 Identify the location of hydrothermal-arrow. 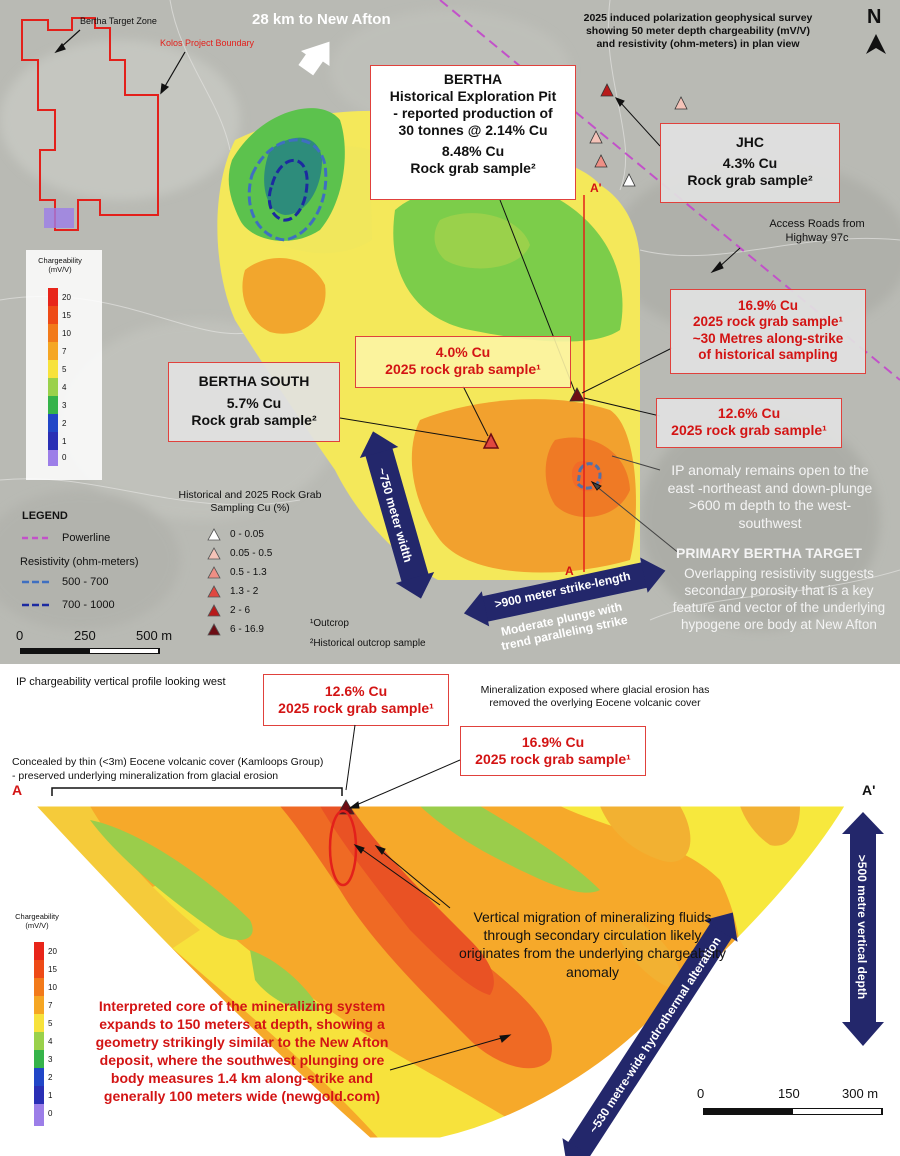
(650, 1034).